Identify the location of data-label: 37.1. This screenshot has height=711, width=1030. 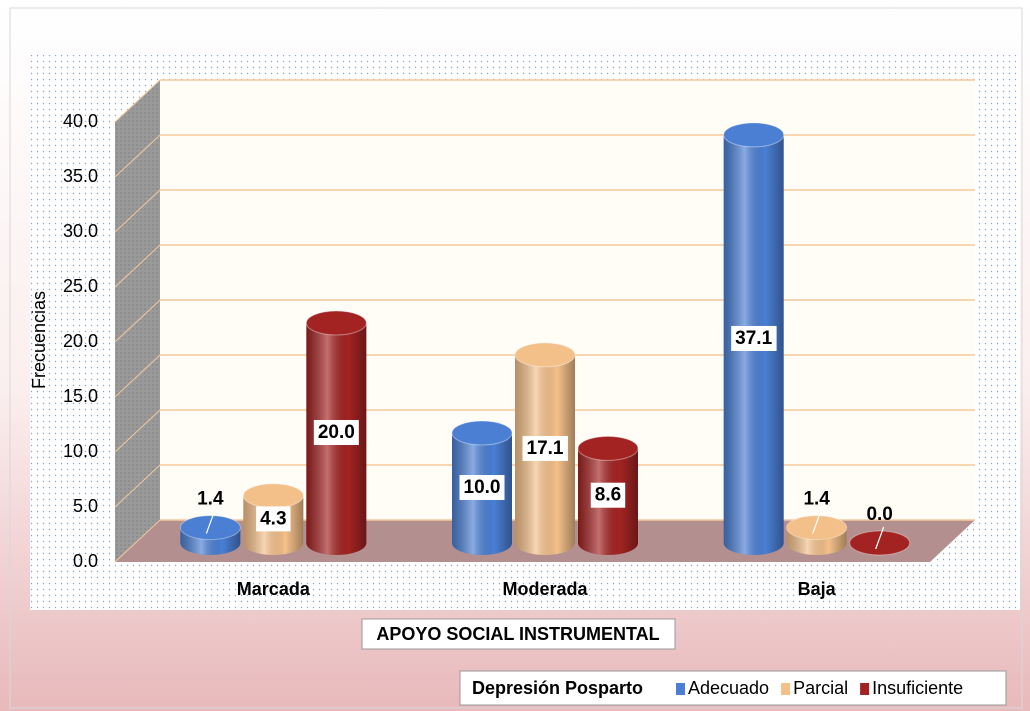
(753, 338).